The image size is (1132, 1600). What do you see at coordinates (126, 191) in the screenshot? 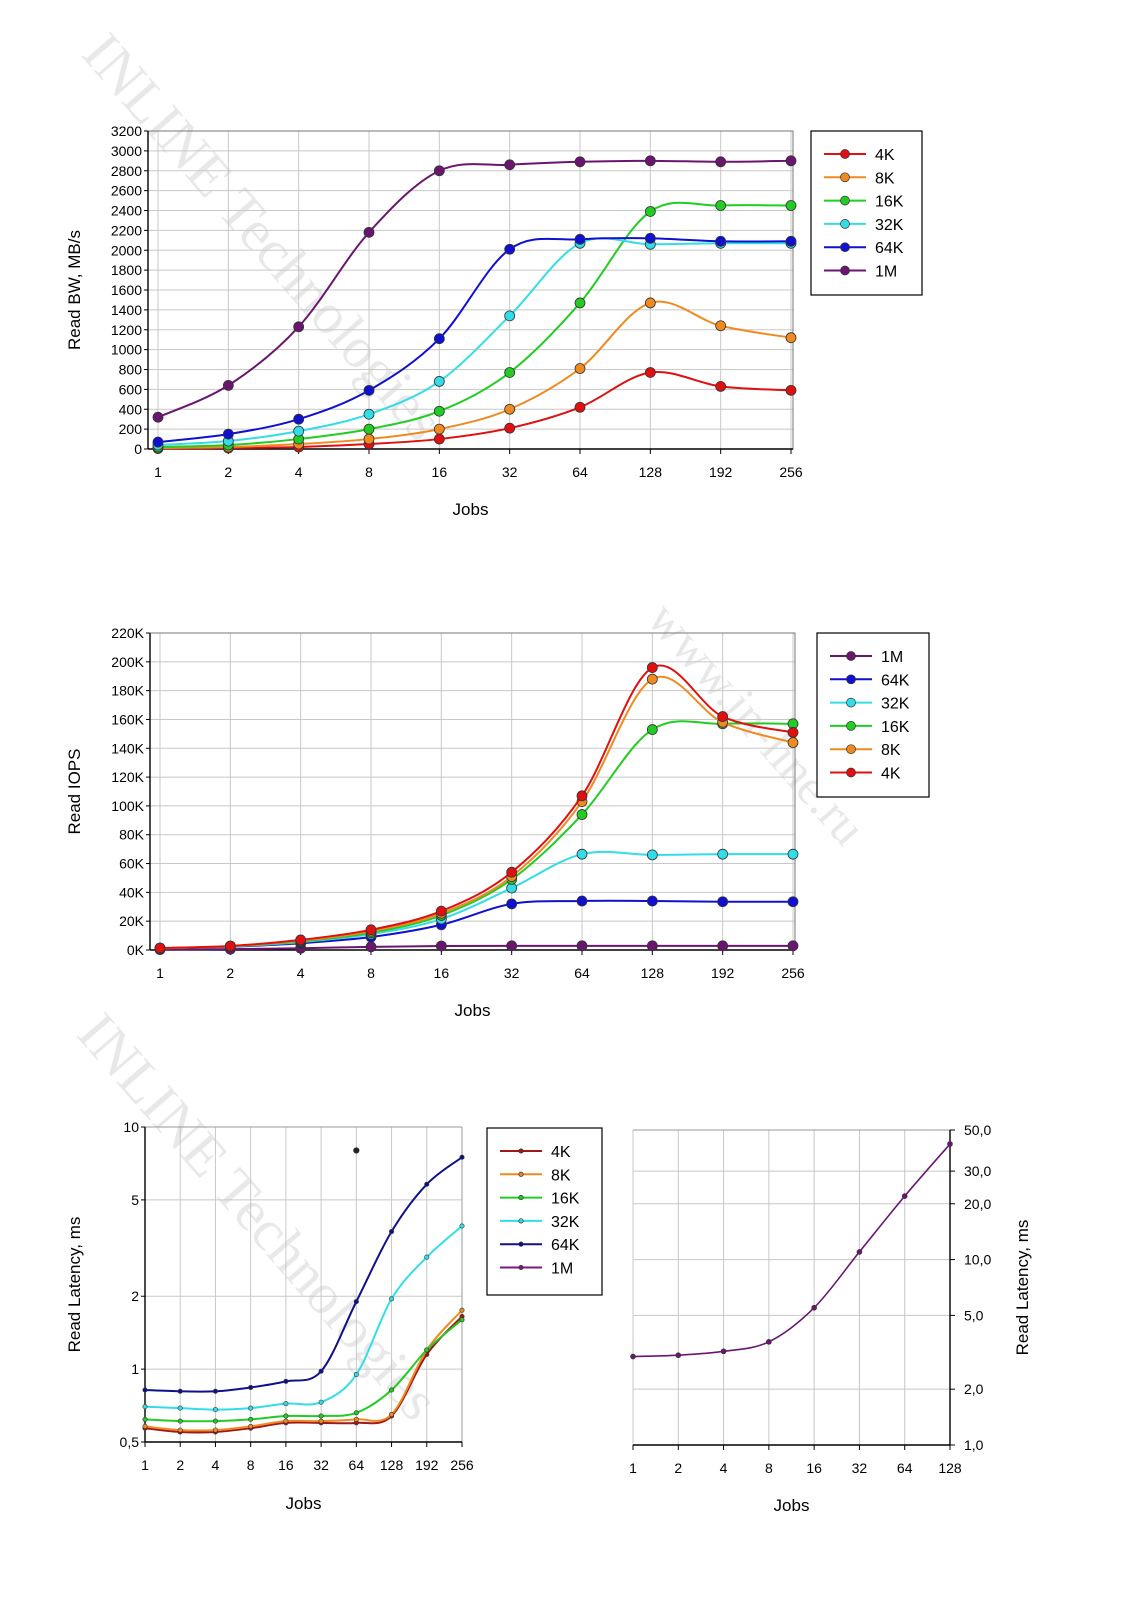
I see `y-tick-label: 2600` at bounding box center [126, 191].